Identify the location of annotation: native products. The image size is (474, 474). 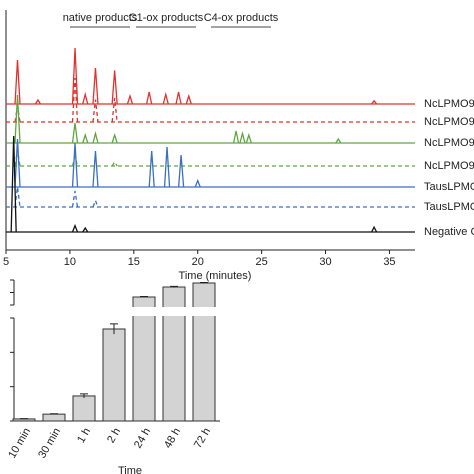
(100, 18).